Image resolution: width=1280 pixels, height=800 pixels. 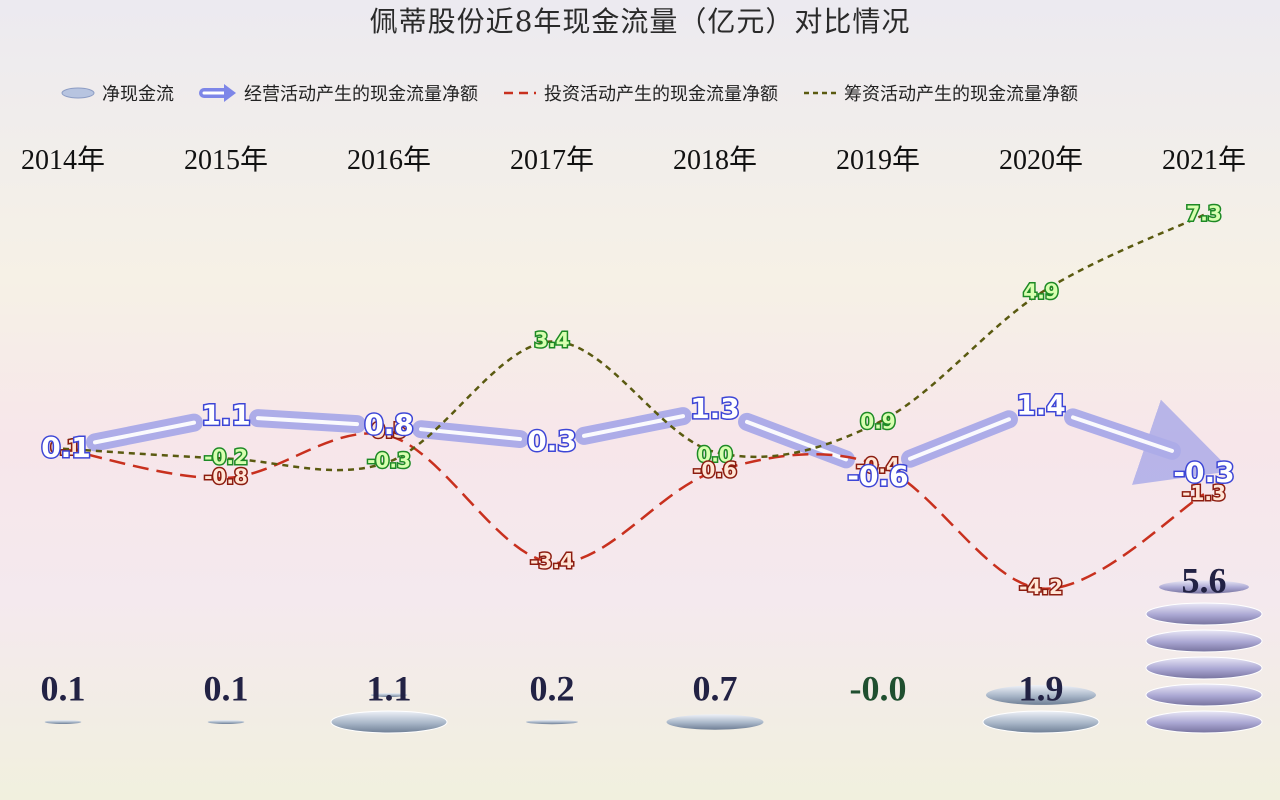 I want to click on investing-data-label: -1.3, so click(x=1204, y=493).